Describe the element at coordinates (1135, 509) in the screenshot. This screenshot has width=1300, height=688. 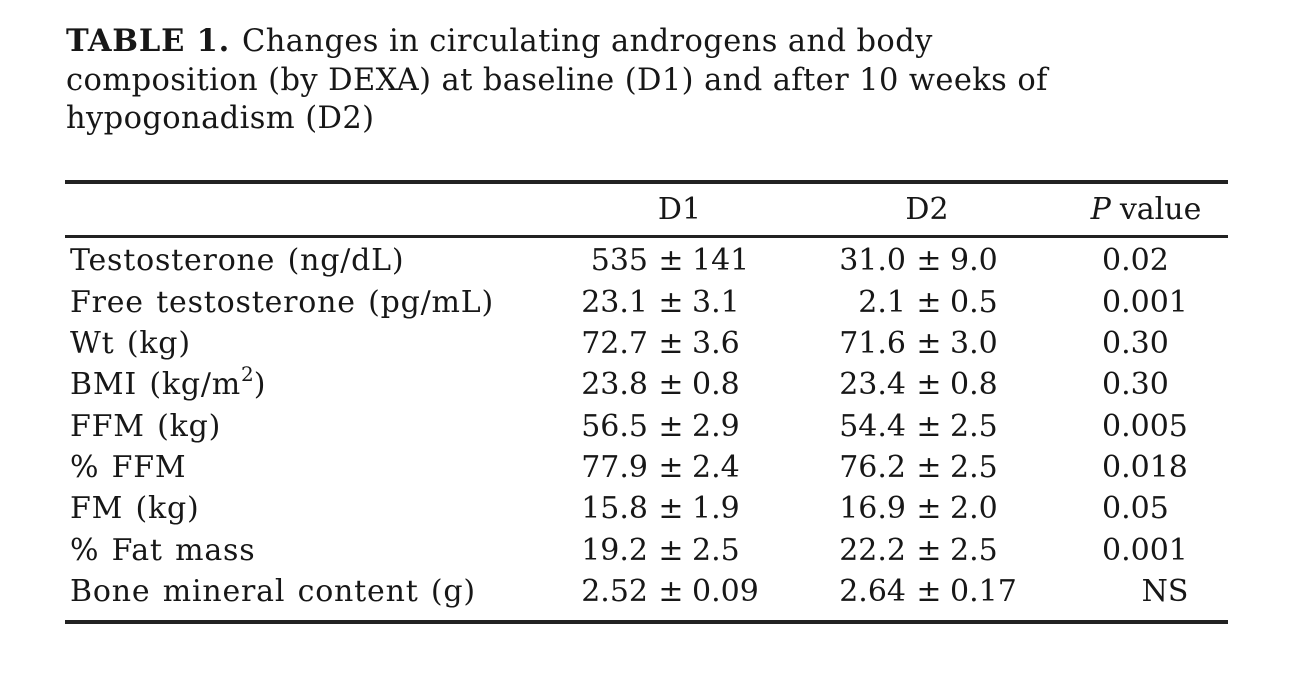
I see `p-value: 0.05` at that location.